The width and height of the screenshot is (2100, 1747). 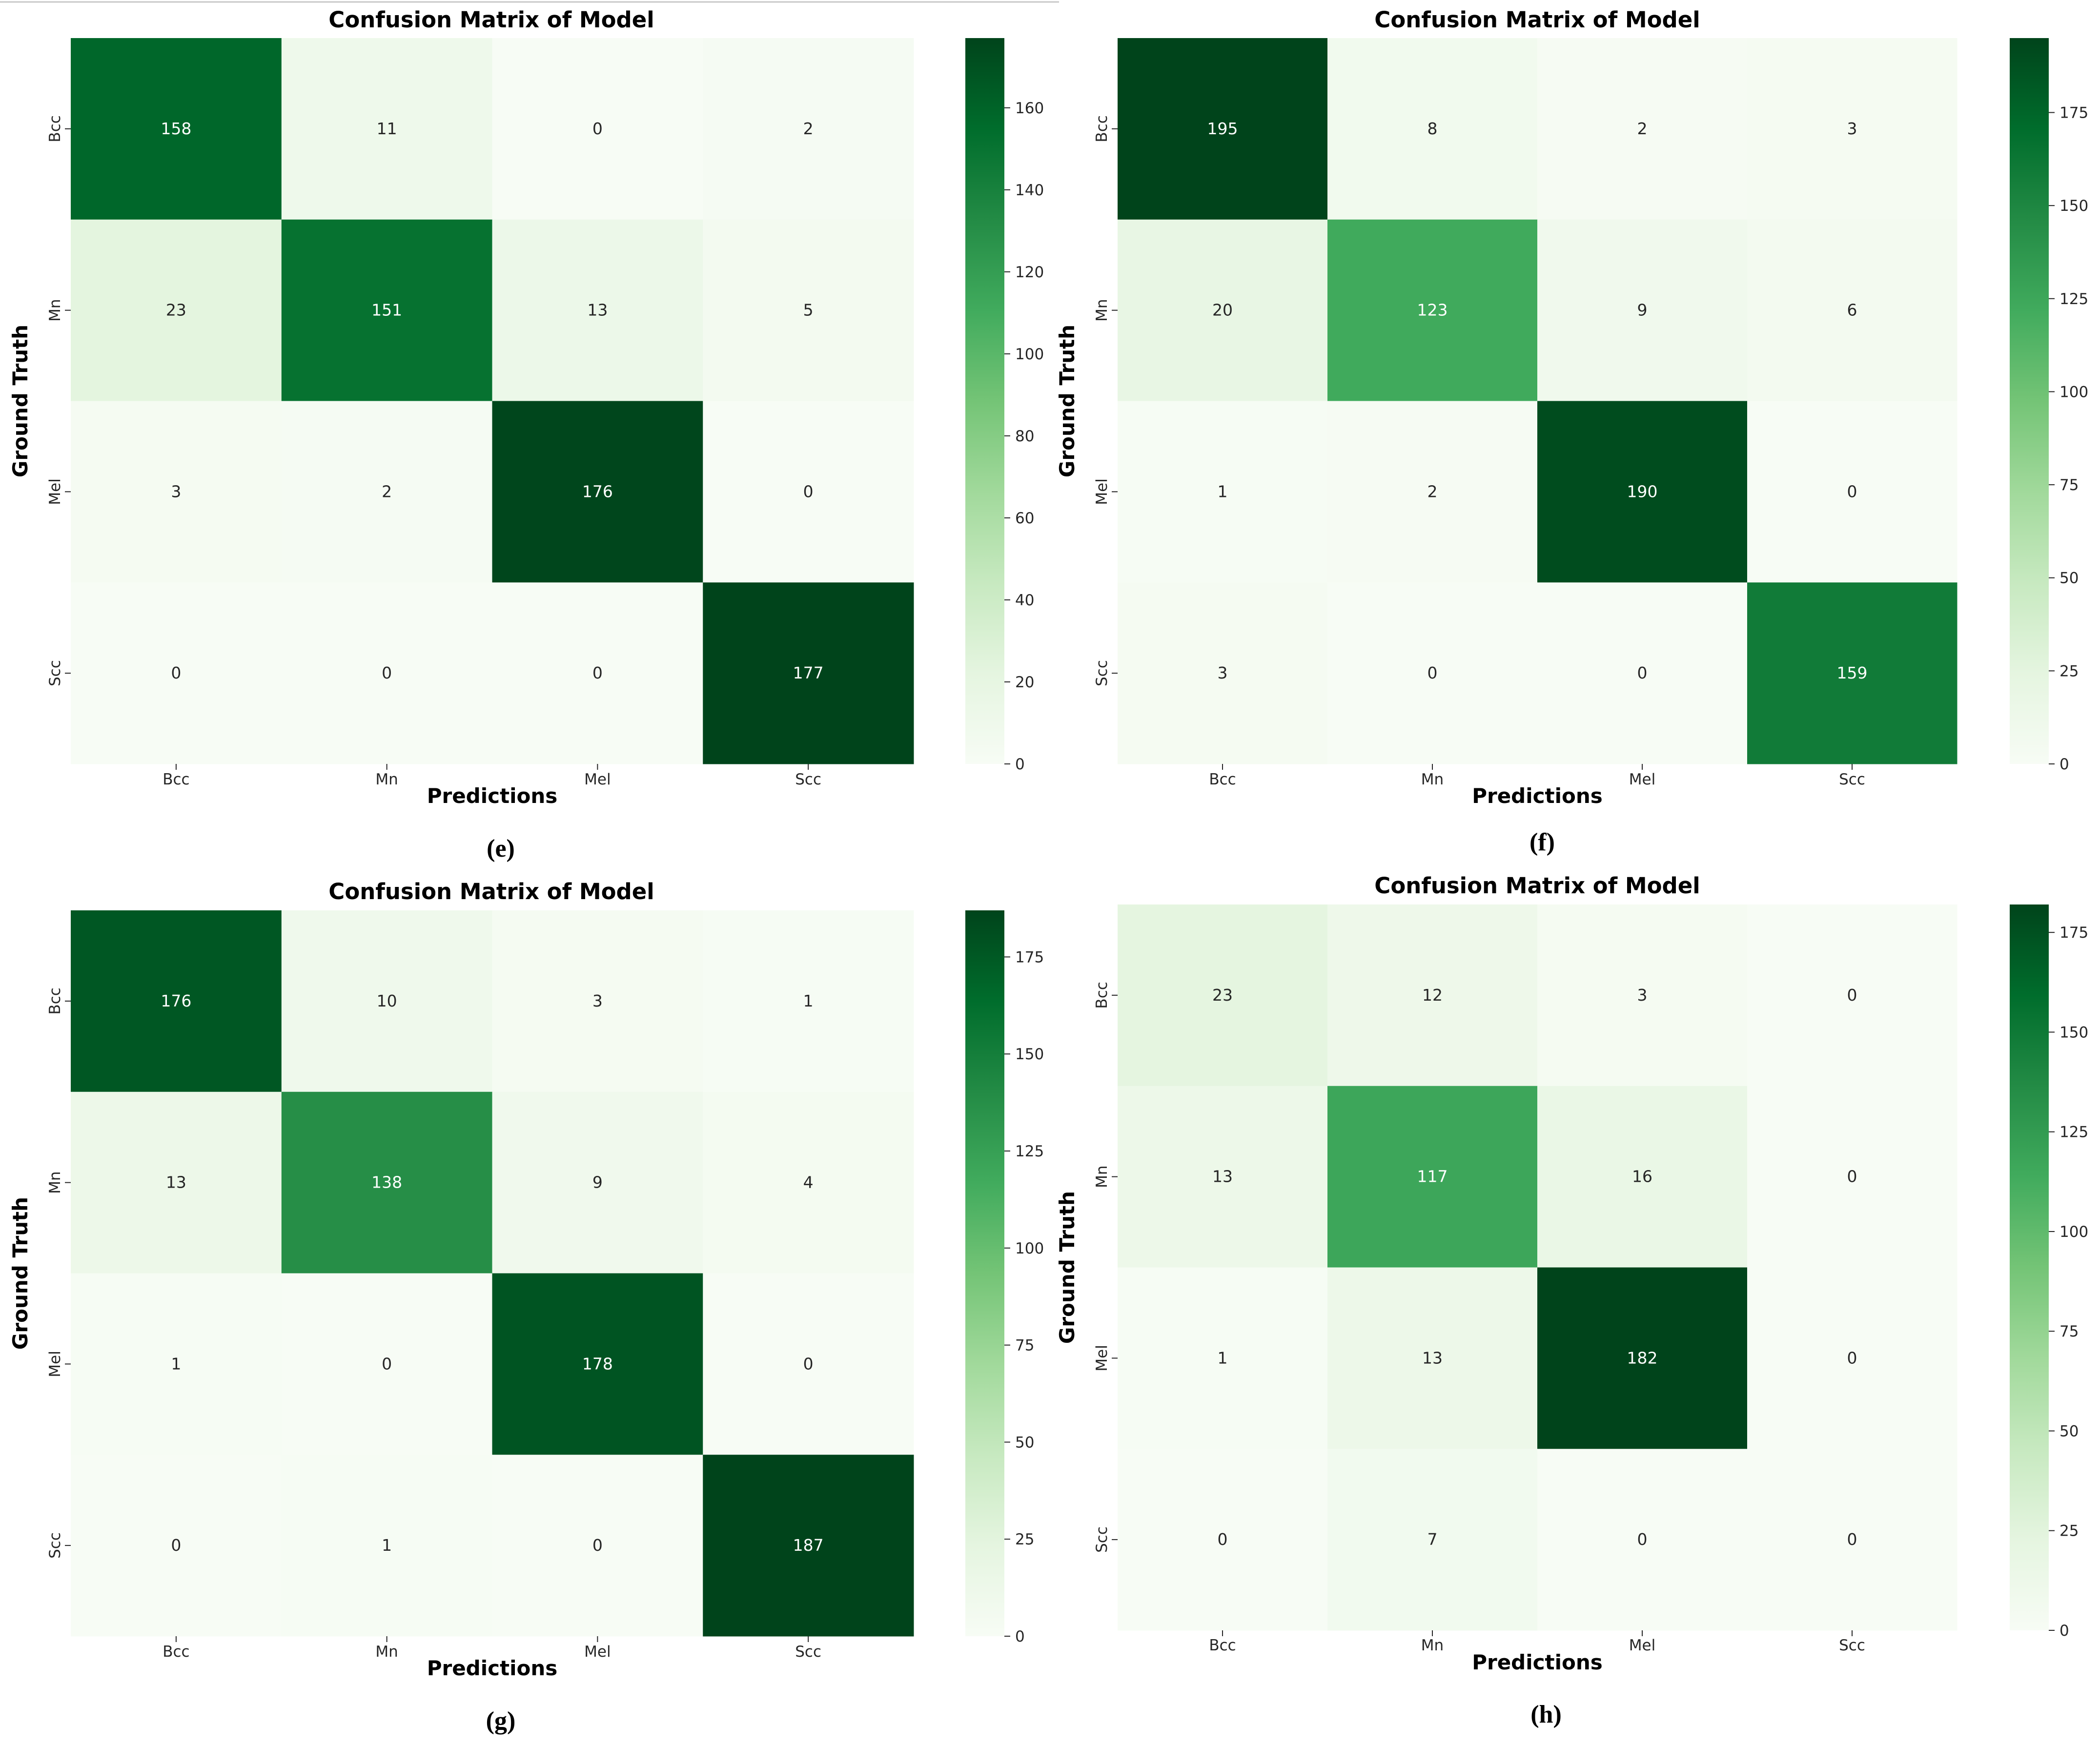 What do you see at coordinates (1433, 1645) in the screenshot?
I see `x-tick-label: Mn` at bounding box center [1433, 1645].